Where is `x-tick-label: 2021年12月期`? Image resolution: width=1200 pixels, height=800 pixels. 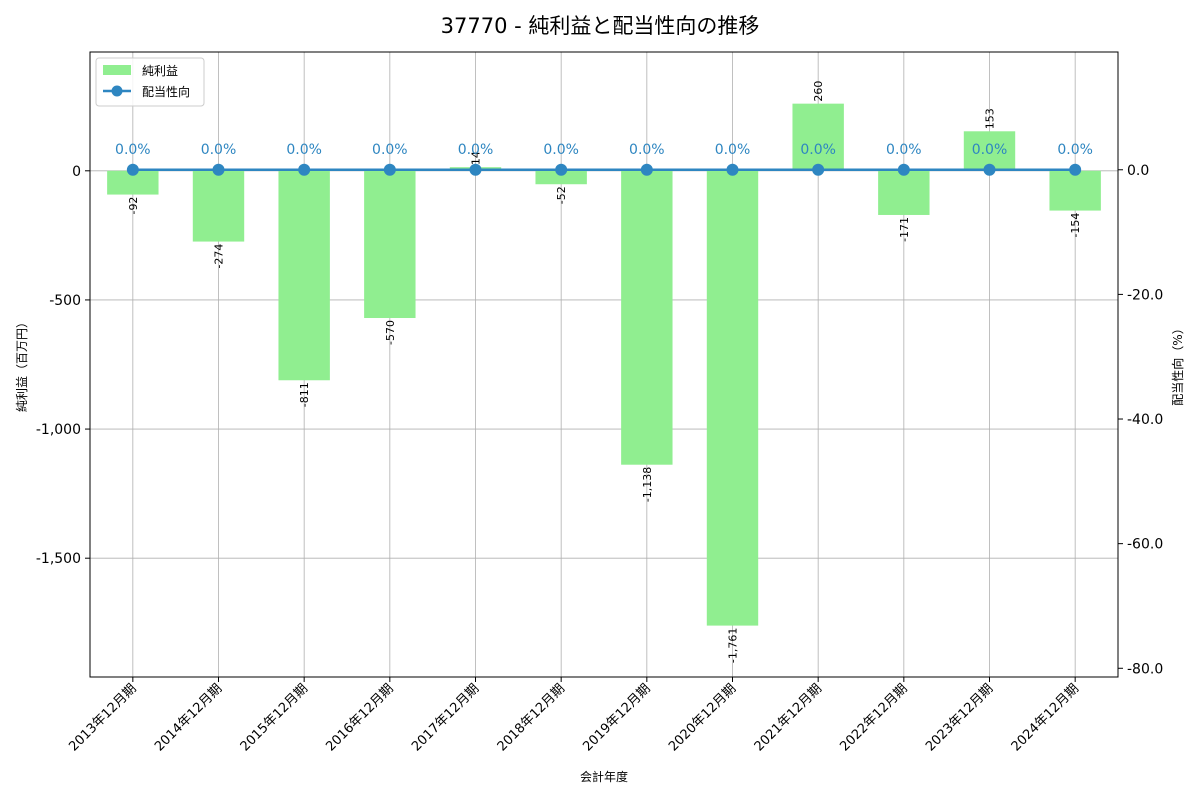 x-tick-label: 2021年12月期 is located at coordinates (788, 717).